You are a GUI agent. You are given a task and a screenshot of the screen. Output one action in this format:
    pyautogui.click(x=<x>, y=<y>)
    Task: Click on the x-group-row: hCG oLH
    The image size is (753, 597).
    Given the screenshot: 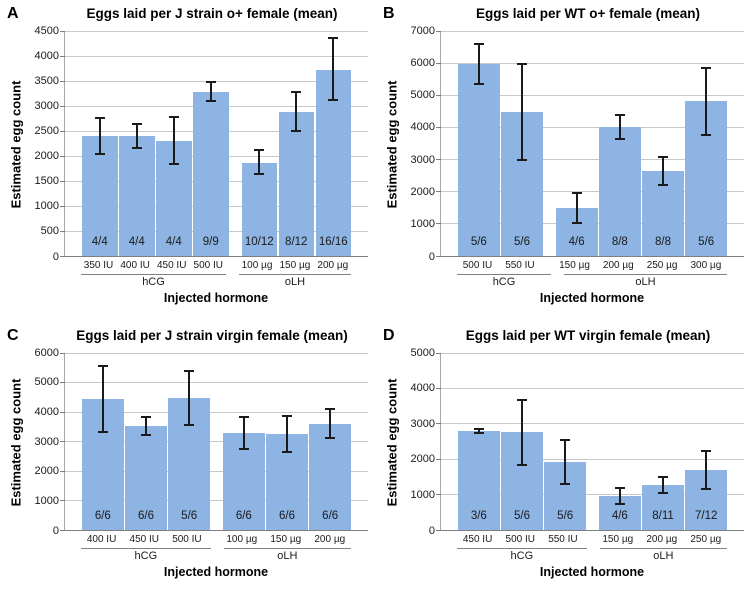 What is the action you would take?
    pyautogui.click(x=592, y=279)
    